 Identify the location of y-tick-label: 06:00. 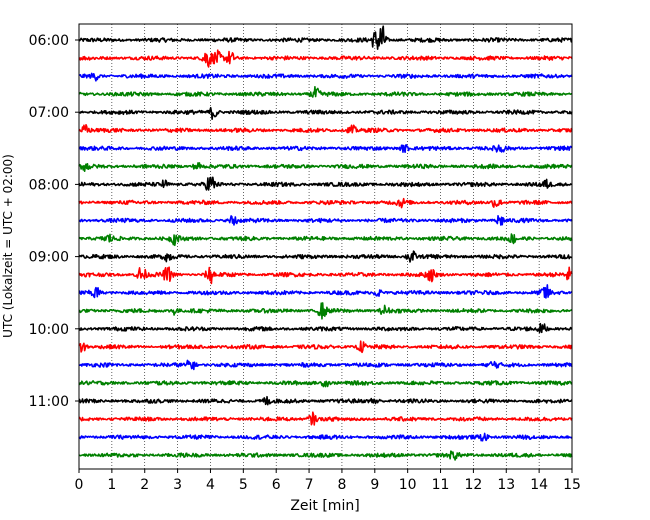
(49, 41).